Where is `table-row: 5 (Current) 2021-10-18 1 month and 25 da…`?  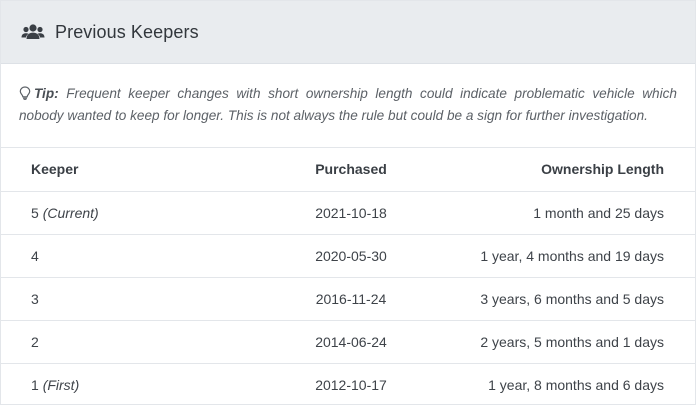 table-row: 5 (Current) 2021-10-18 1 month and 25 da… is located at coordinates (348, 213).